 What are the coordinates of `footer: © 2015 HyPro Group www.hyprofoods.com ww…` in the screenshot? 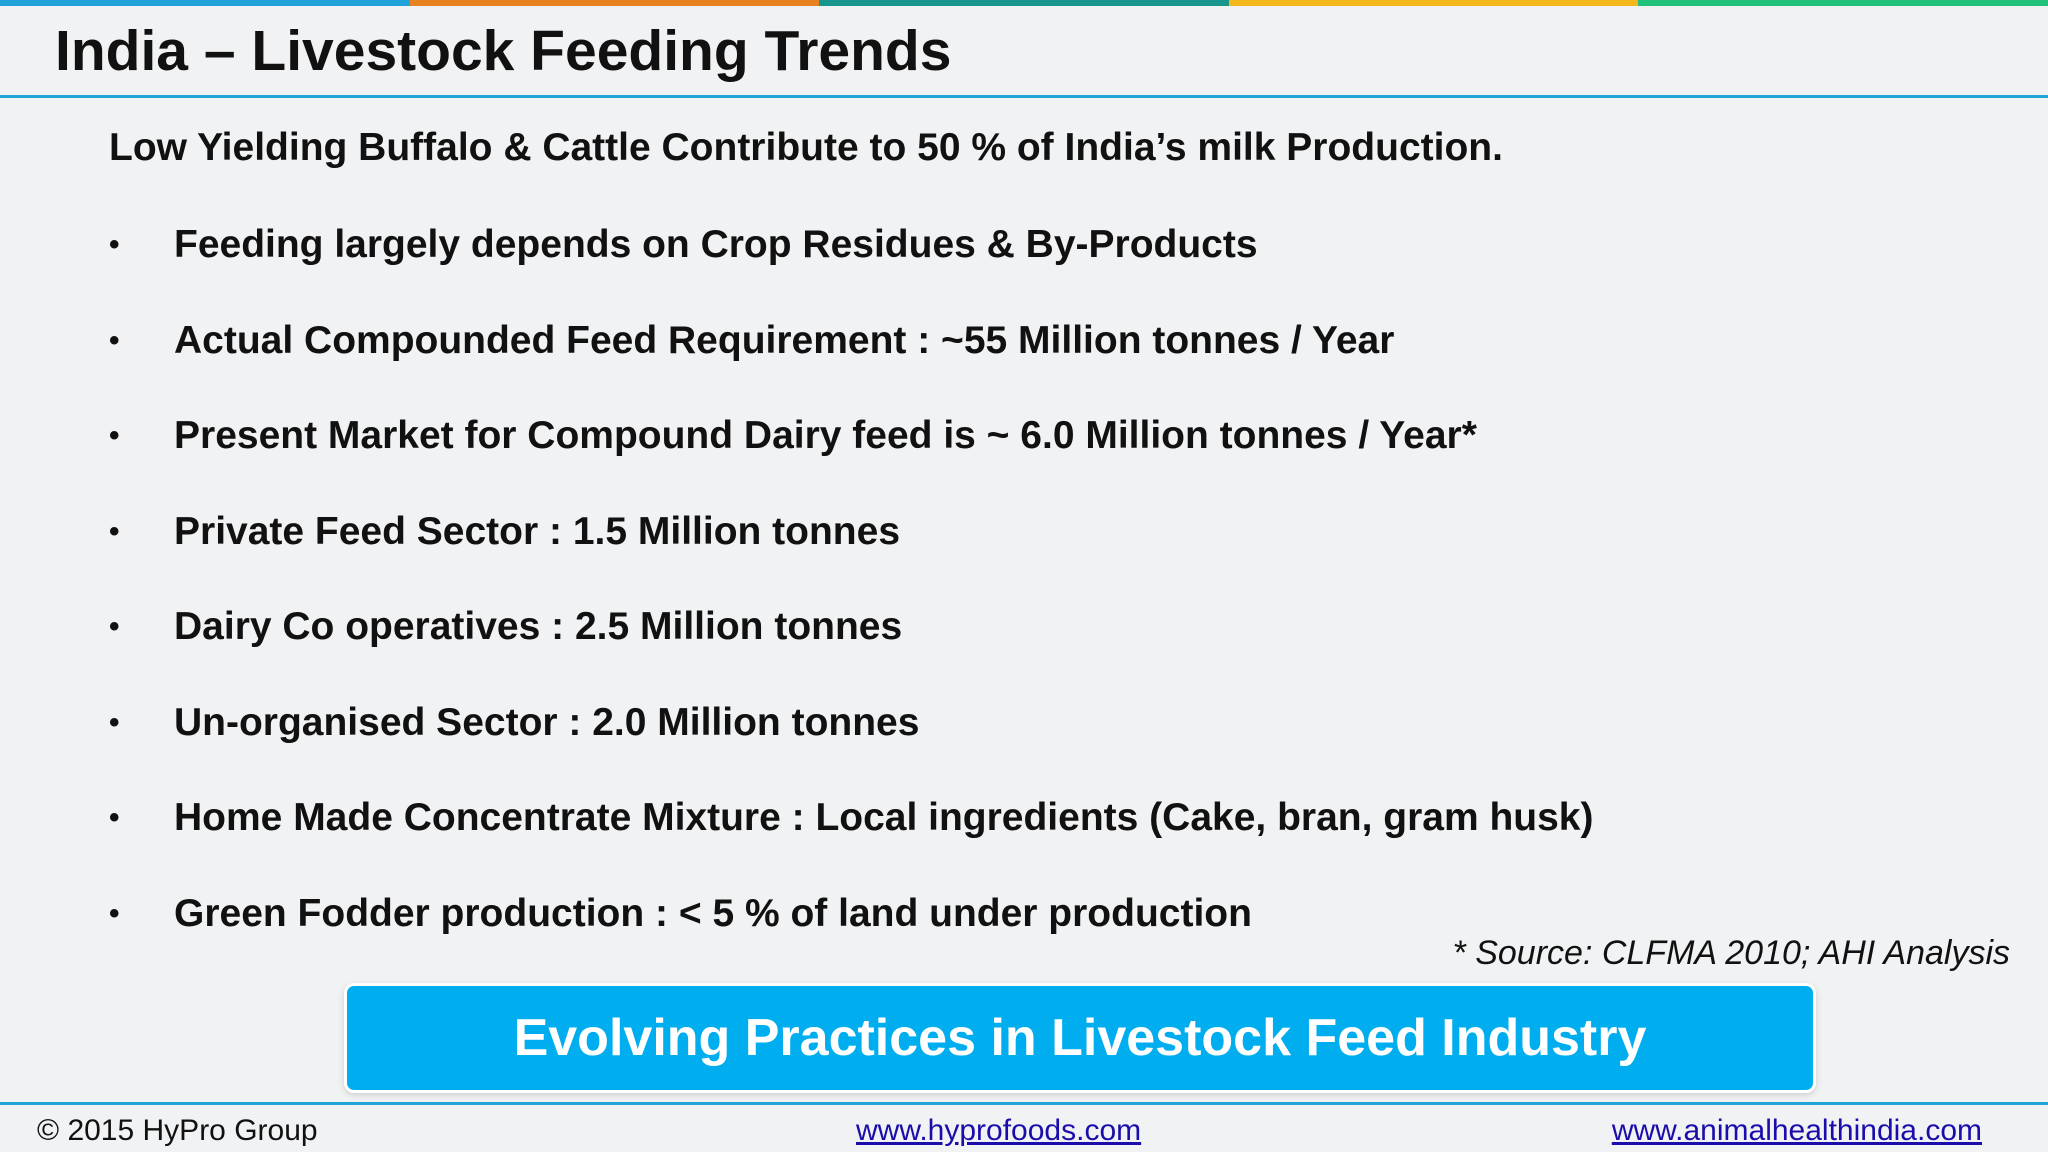 It's located at (1024, 1130).